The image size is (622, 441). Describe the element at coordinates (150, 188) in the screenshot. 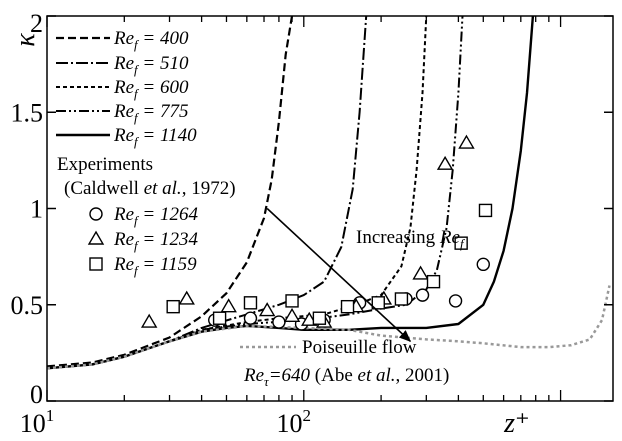

I see `experiments-citation: (Caldwell et al., 1972)` at that location.